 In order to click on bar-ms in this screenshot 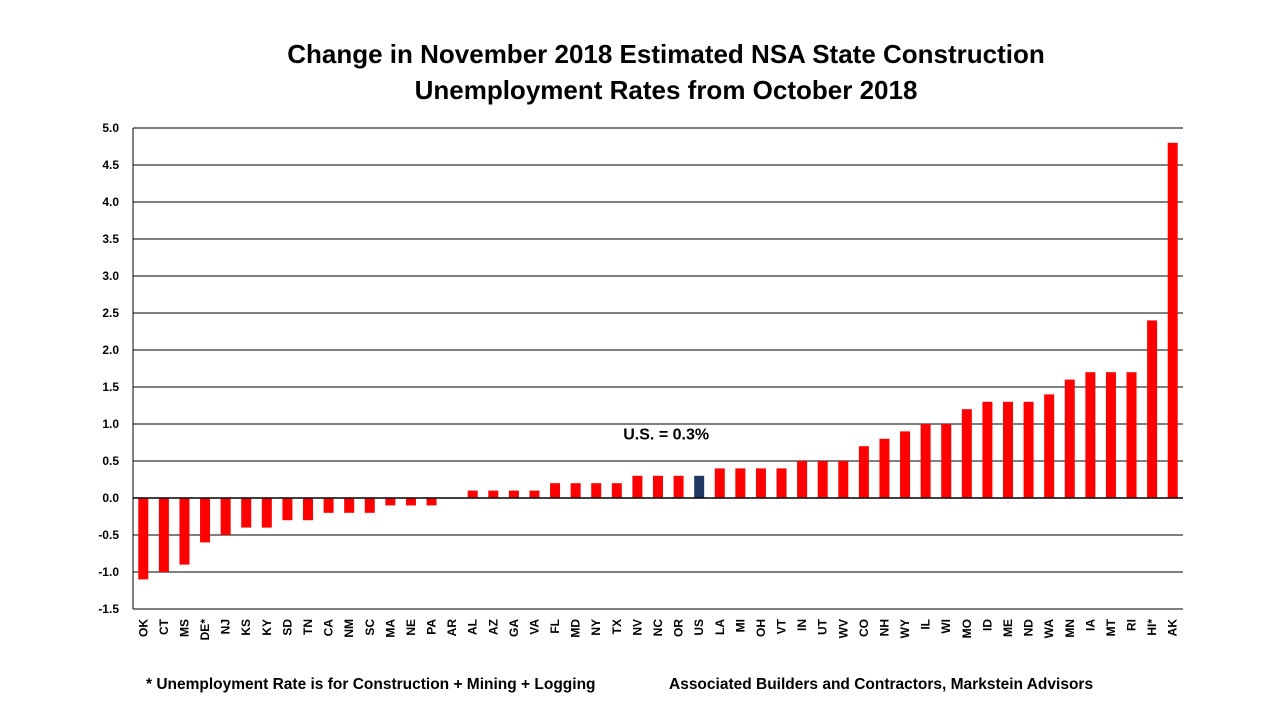, I will do `click(184, 531)`.